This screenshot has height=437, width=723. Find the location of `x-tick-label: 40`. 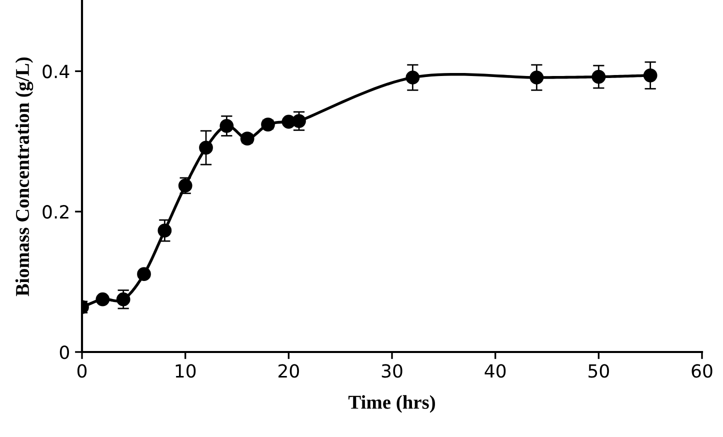

x-tick-label: 40 is located at coordinates (495, 371).